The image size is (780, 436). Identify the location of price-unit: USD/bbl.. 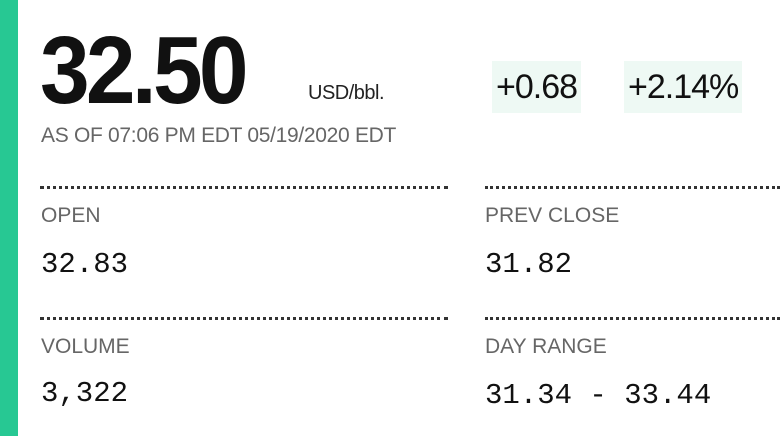
(346, 93).